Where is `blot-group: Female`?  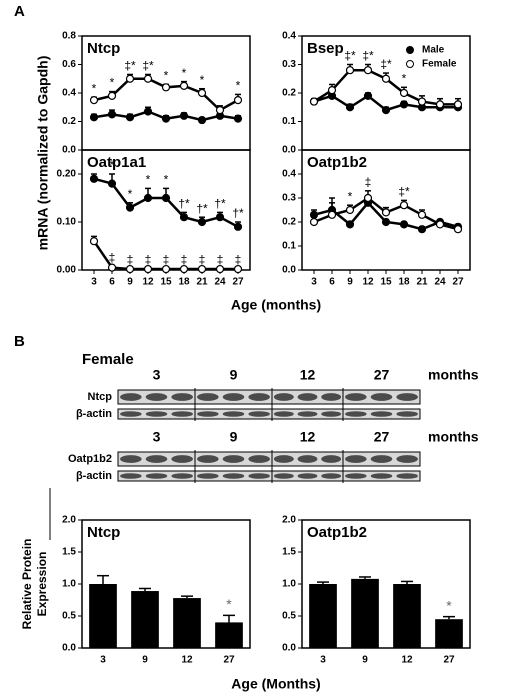 blot-group: Female is located at coordinates (108, 359).